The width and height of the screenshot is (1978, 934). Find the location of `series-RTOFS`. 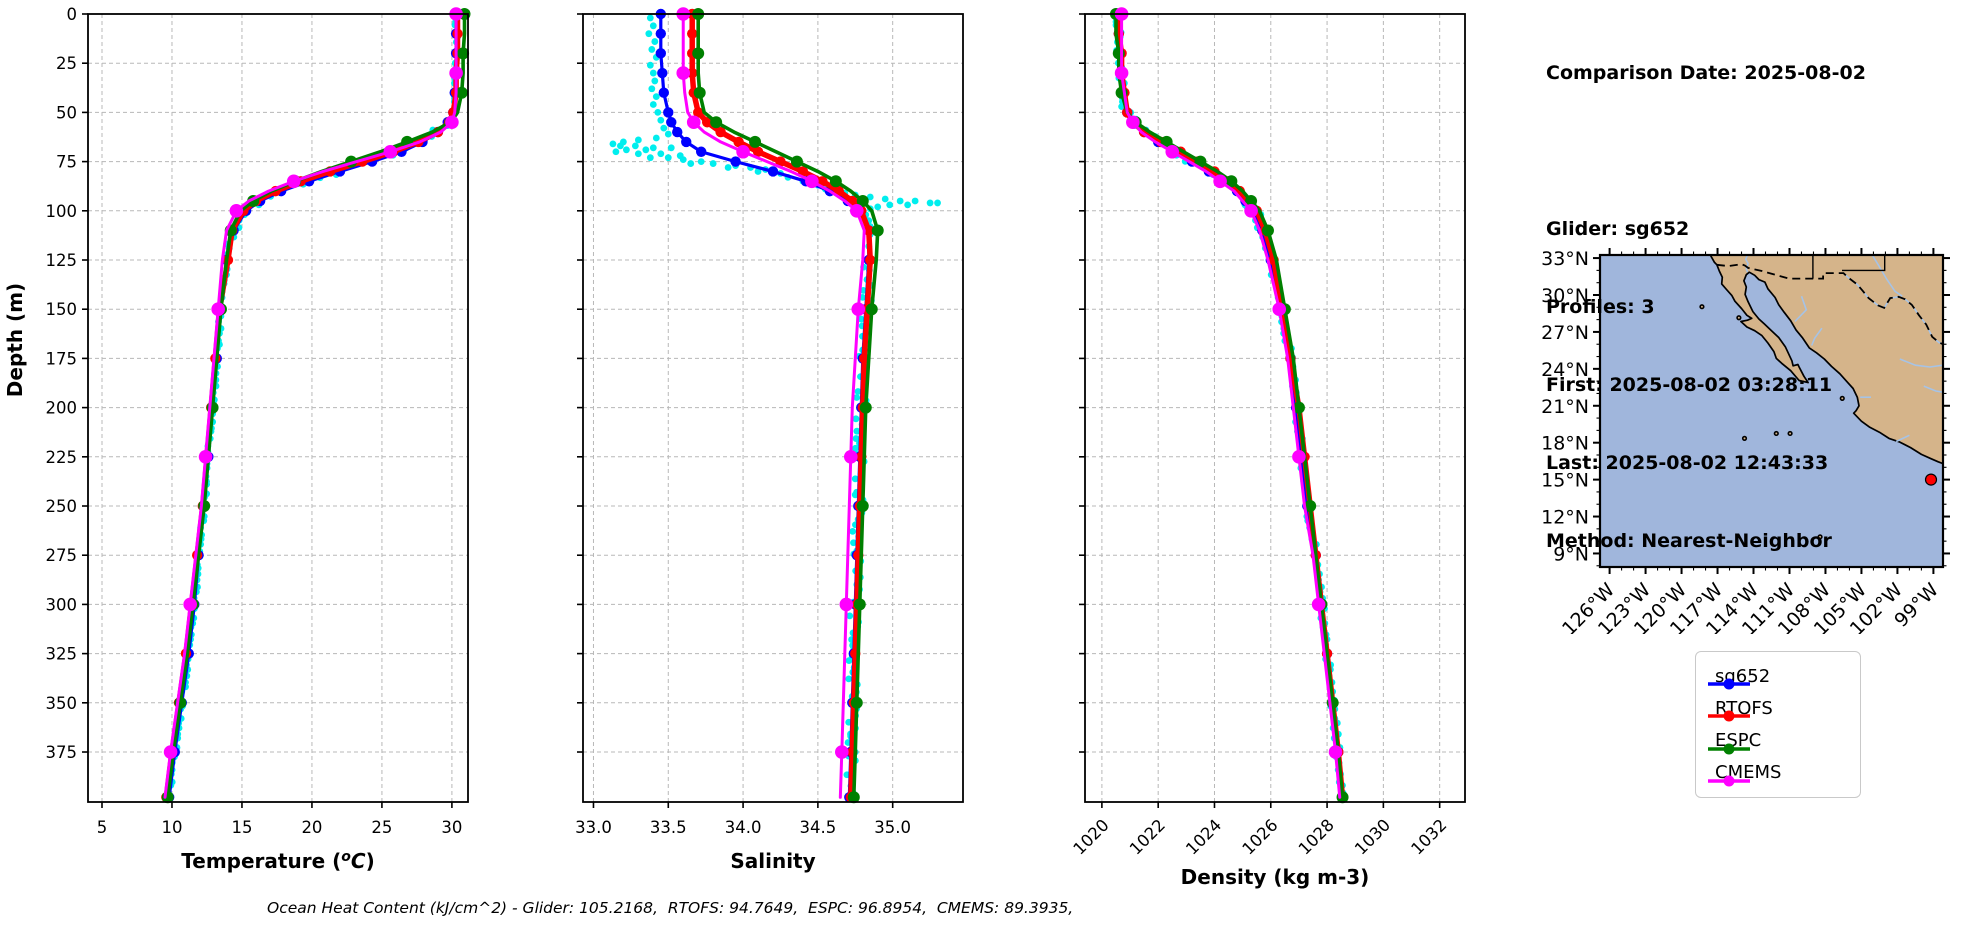

series-RTOFS is located at coordinates (1230, 405).